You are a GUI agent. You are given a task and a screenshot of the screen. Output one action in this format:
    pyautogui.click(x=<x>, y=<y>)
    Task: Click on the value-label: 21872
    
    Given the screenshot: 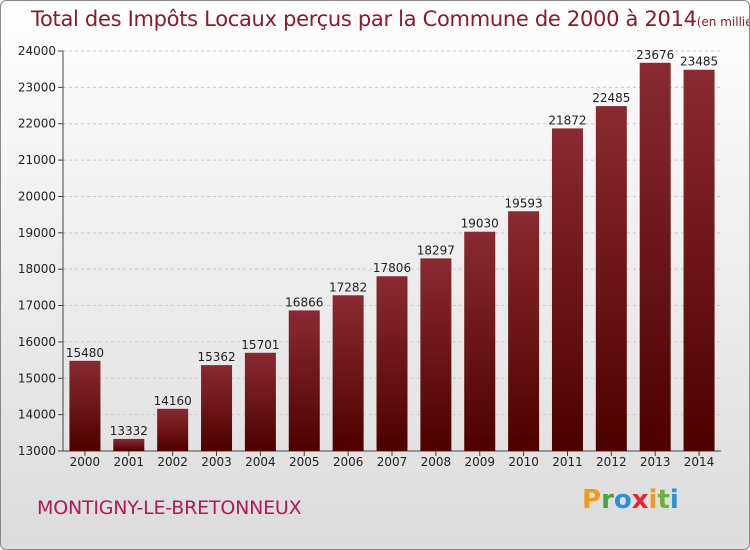 What is the action you would take?
    pyautogui.click(x=567, y=120)
    